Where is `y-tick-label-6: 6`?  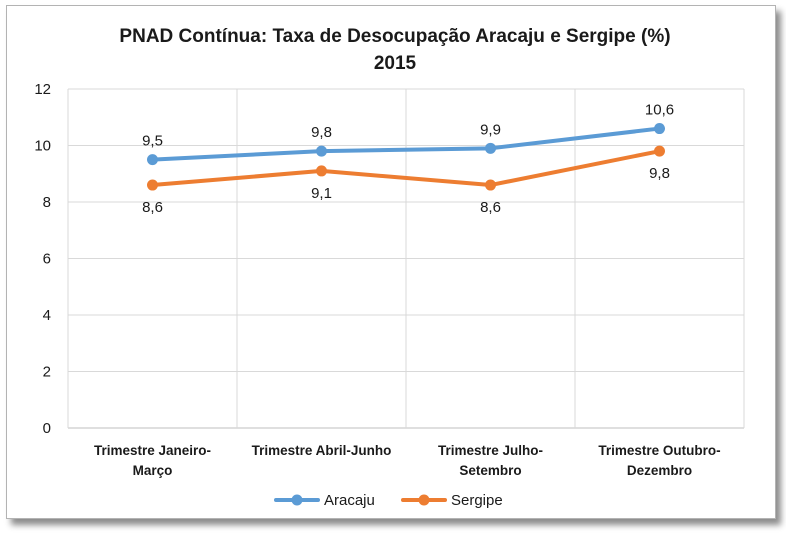
y-tick-label-6: 6 is located at coordinates (47, 259).